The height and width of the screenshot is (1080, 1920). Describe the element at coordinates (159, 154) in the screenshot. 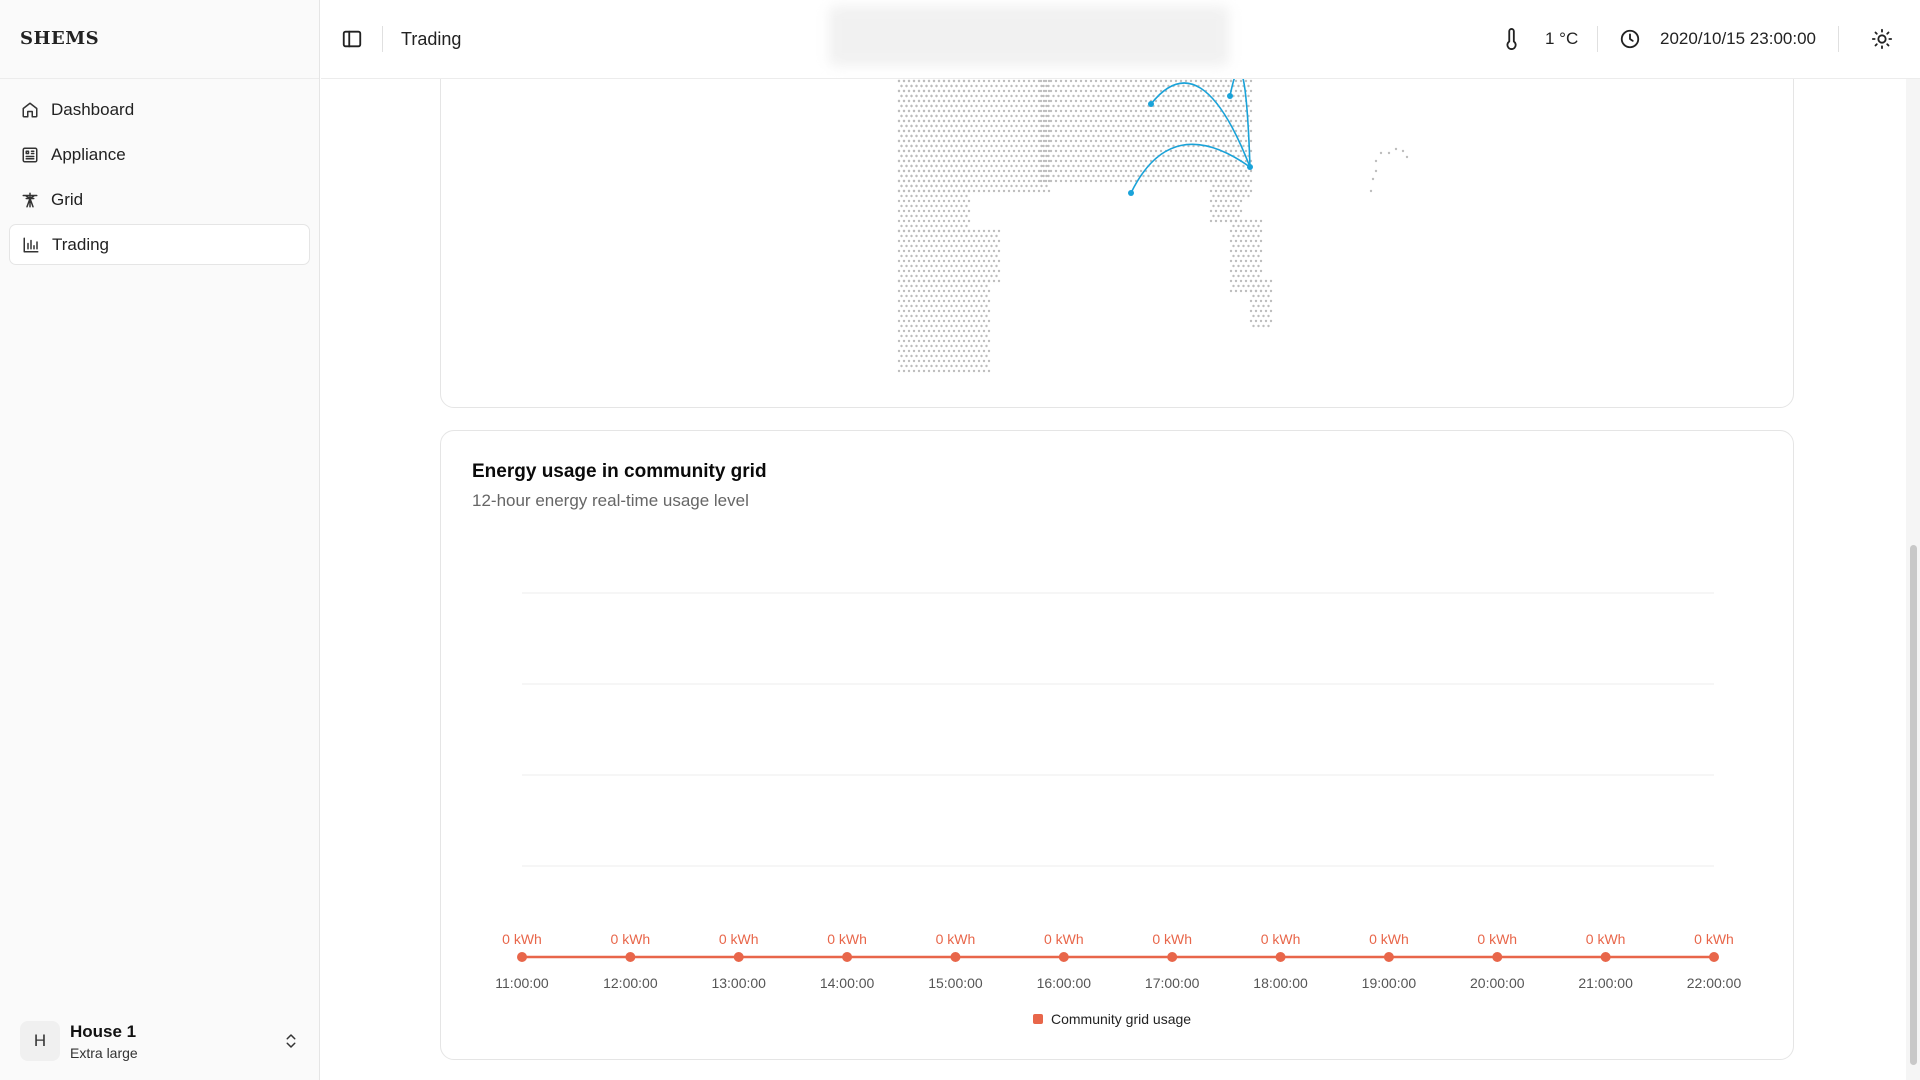

I see `sidebar-item-appliance: Appliance` at that location.